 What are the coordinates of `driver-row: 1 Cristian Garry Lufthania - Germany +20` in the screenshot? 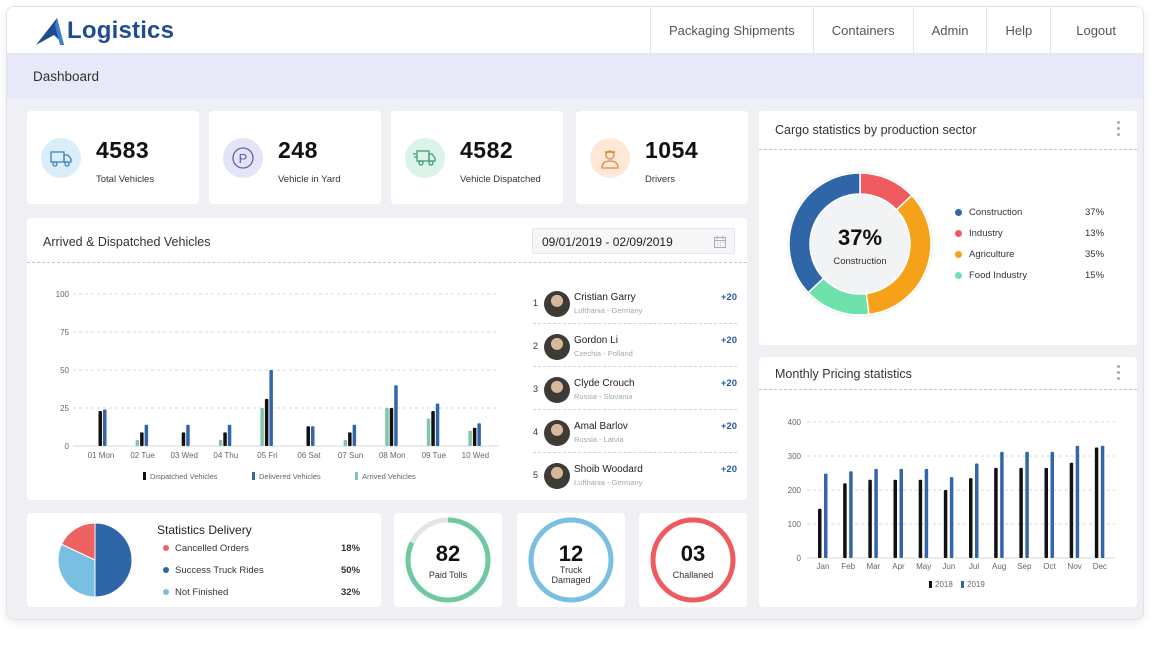 It's located at (635, 302).